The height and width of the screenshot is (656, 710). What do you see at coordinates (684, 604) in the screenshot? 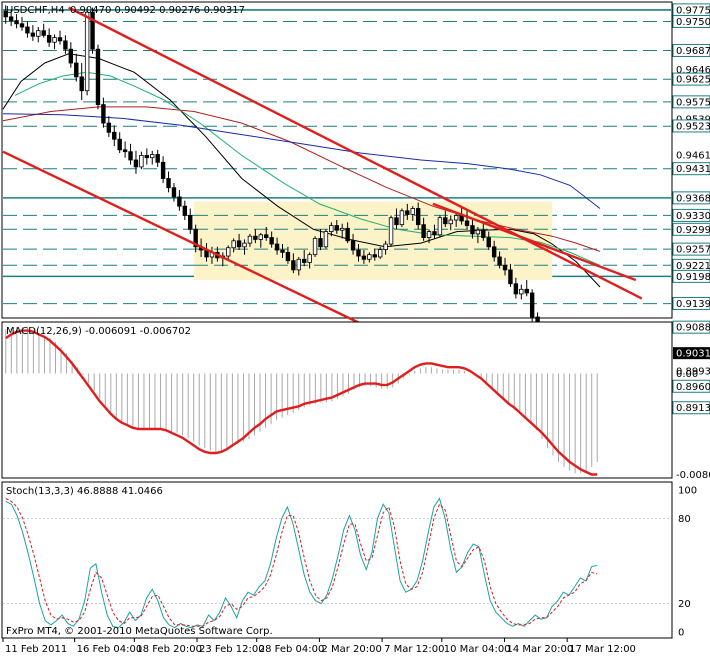
I see `stoch-tick-label: 20` at bounding box center [684, 604].